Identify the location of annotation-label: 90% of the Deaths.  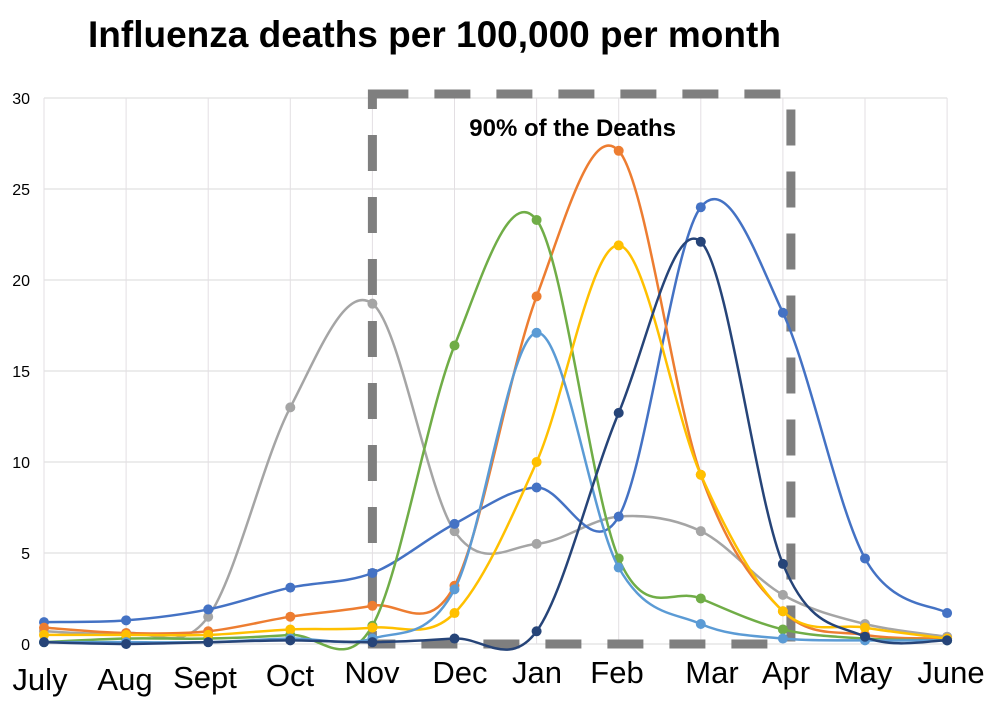
(572, 128).